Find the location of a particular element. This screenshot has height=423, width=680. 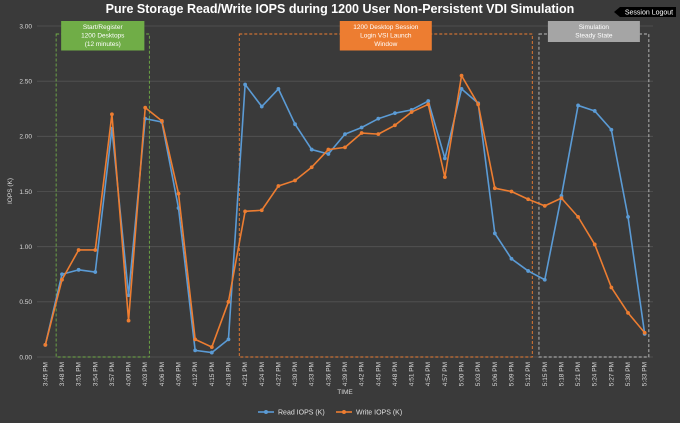

x-tick-label: 4:33 PM is located at coordinates (312, 374).